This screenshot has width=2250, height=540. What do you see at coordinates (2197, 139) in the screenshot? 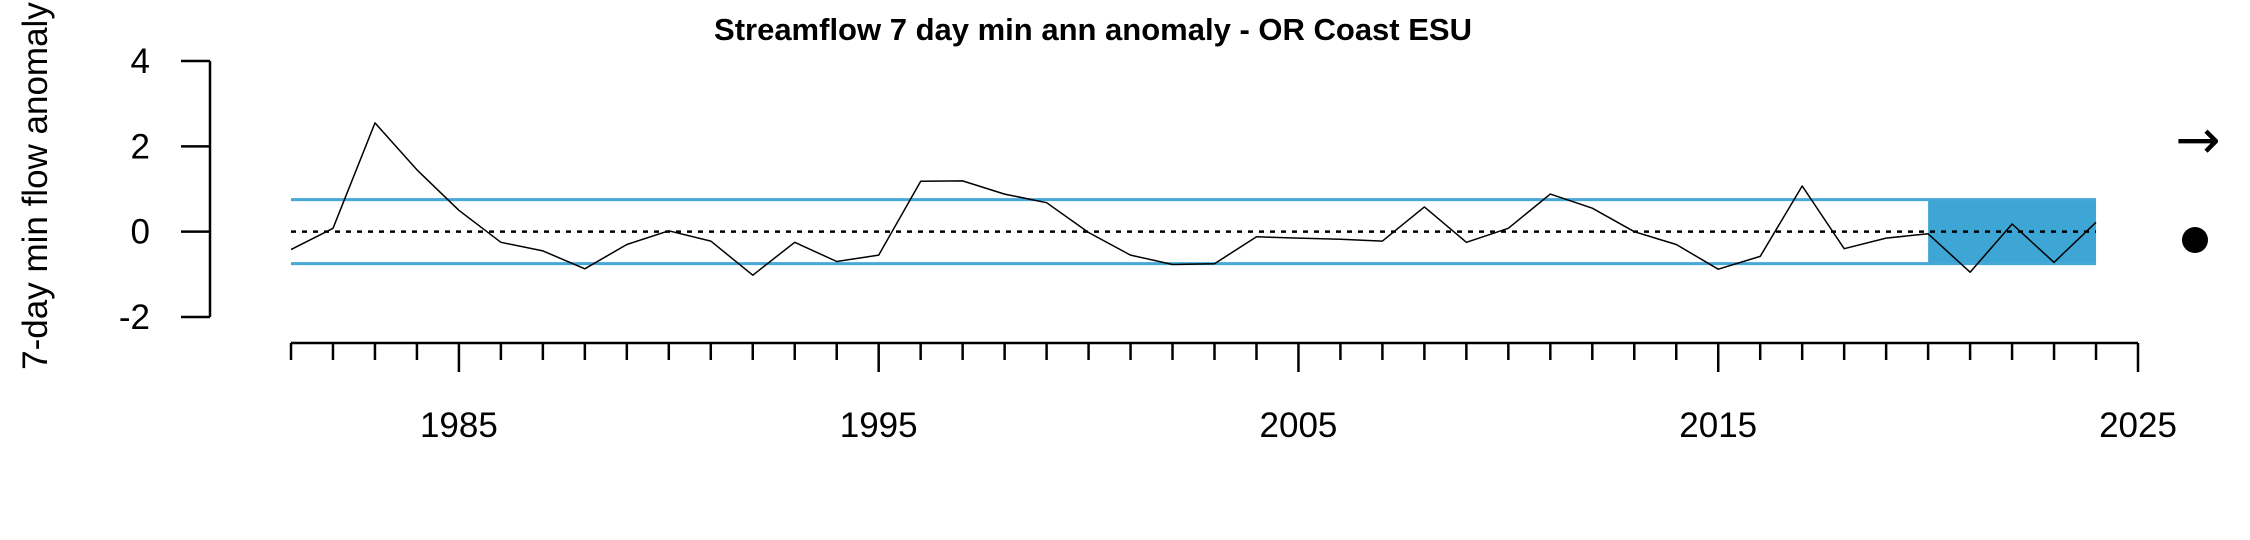
I see `trend-arrow-icon: →` at bounding box center [2197, 139].